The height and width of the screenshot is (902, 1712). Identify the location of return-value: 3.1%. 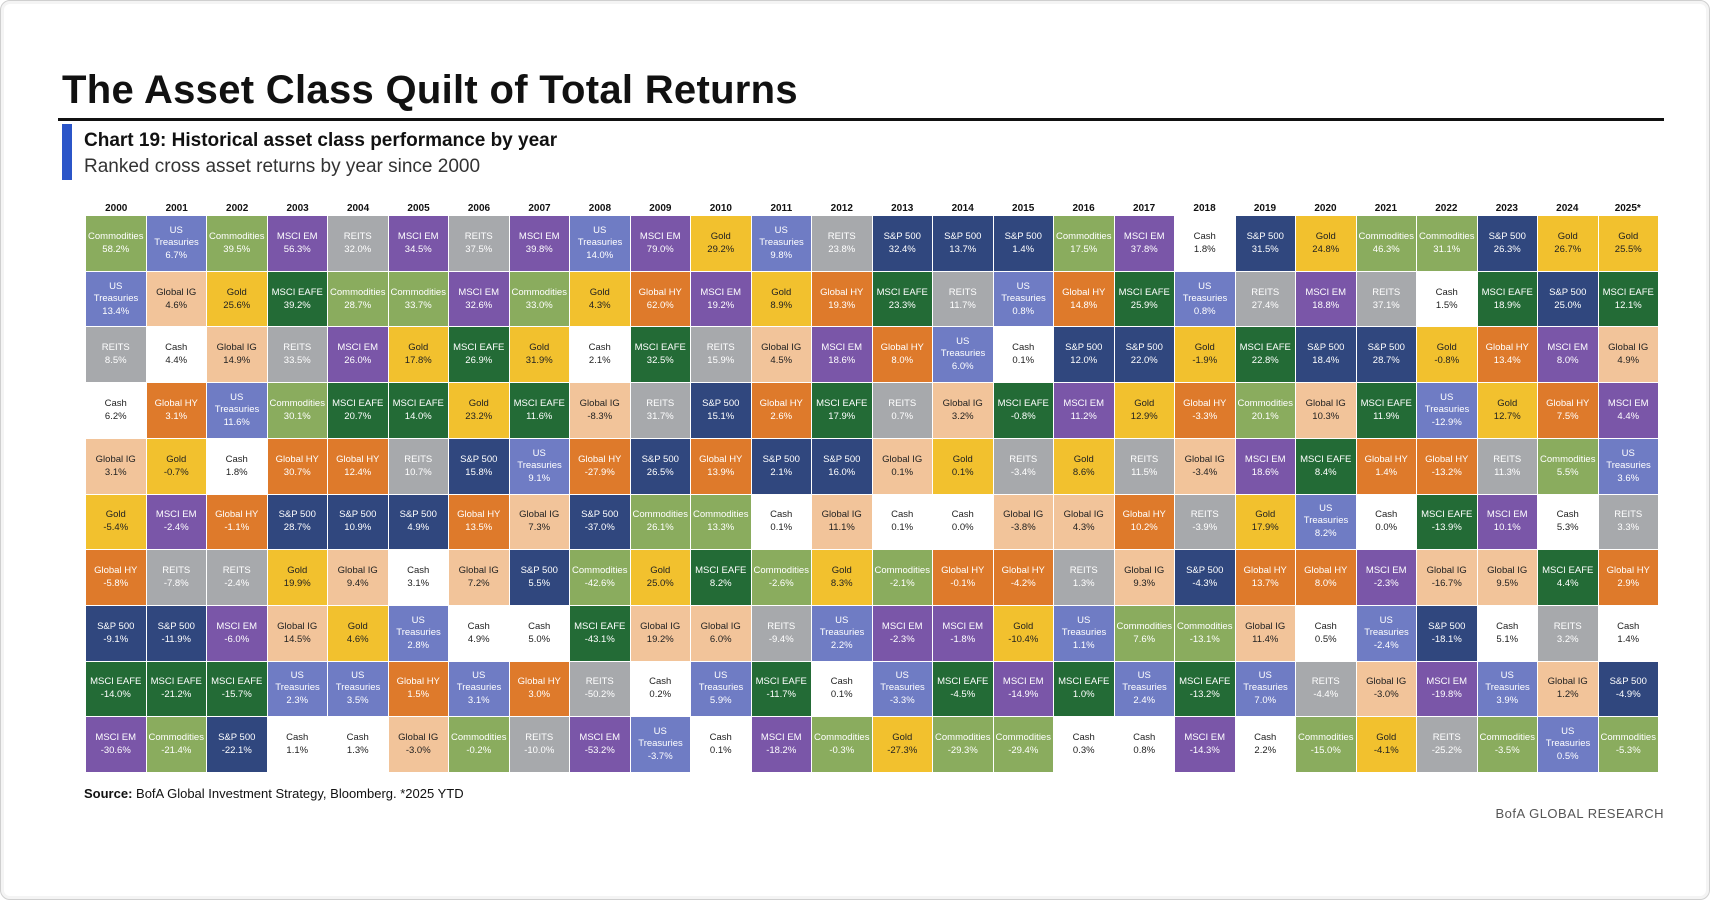
(176, 416).